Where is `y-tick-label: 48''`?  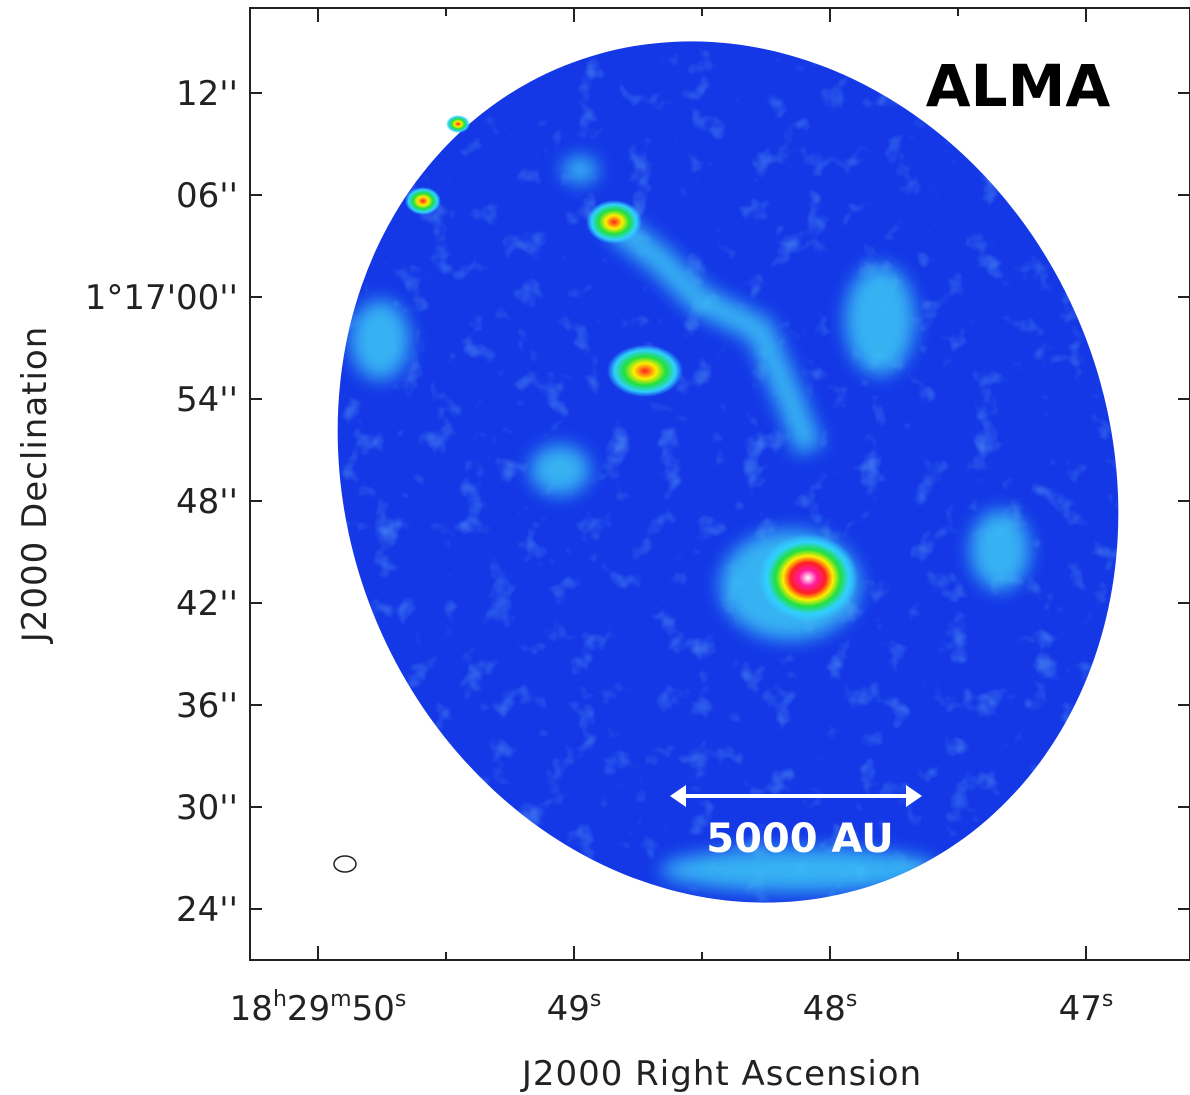
y-tick-label: 48'' is located at coordinates (207, 502).